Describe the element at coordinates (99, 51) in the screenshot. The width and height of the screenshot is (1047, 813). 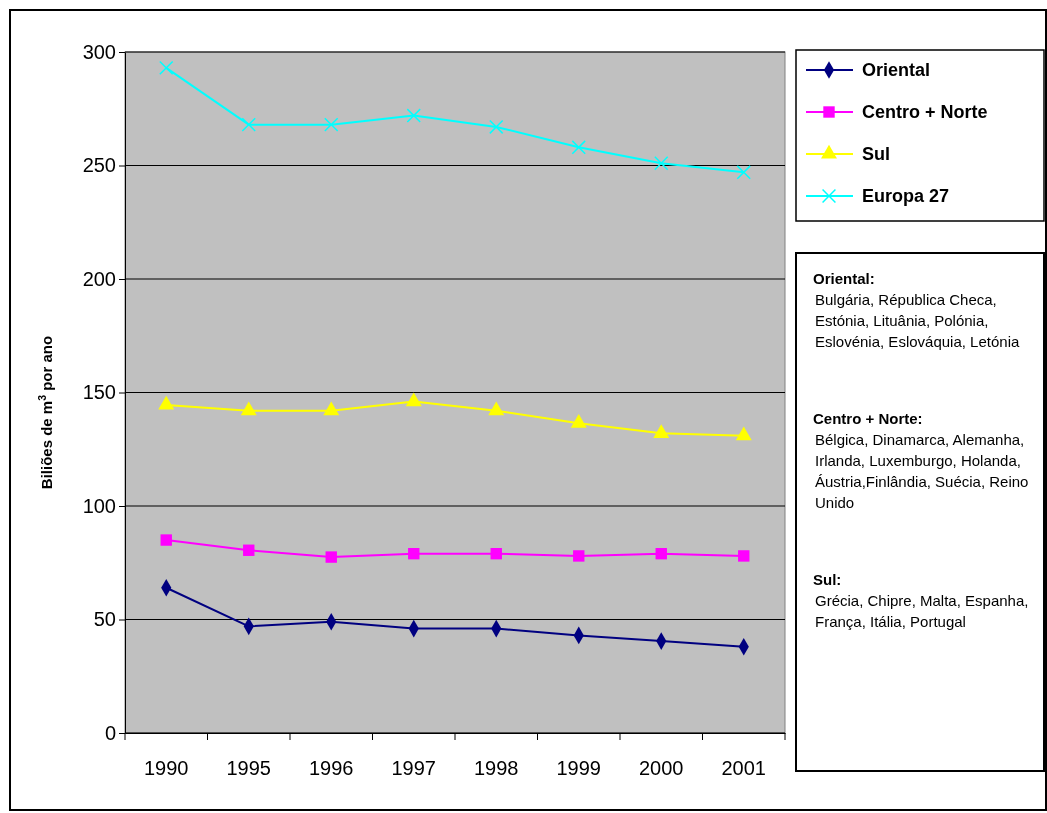
I see `y-tick-label: 300` at that location.